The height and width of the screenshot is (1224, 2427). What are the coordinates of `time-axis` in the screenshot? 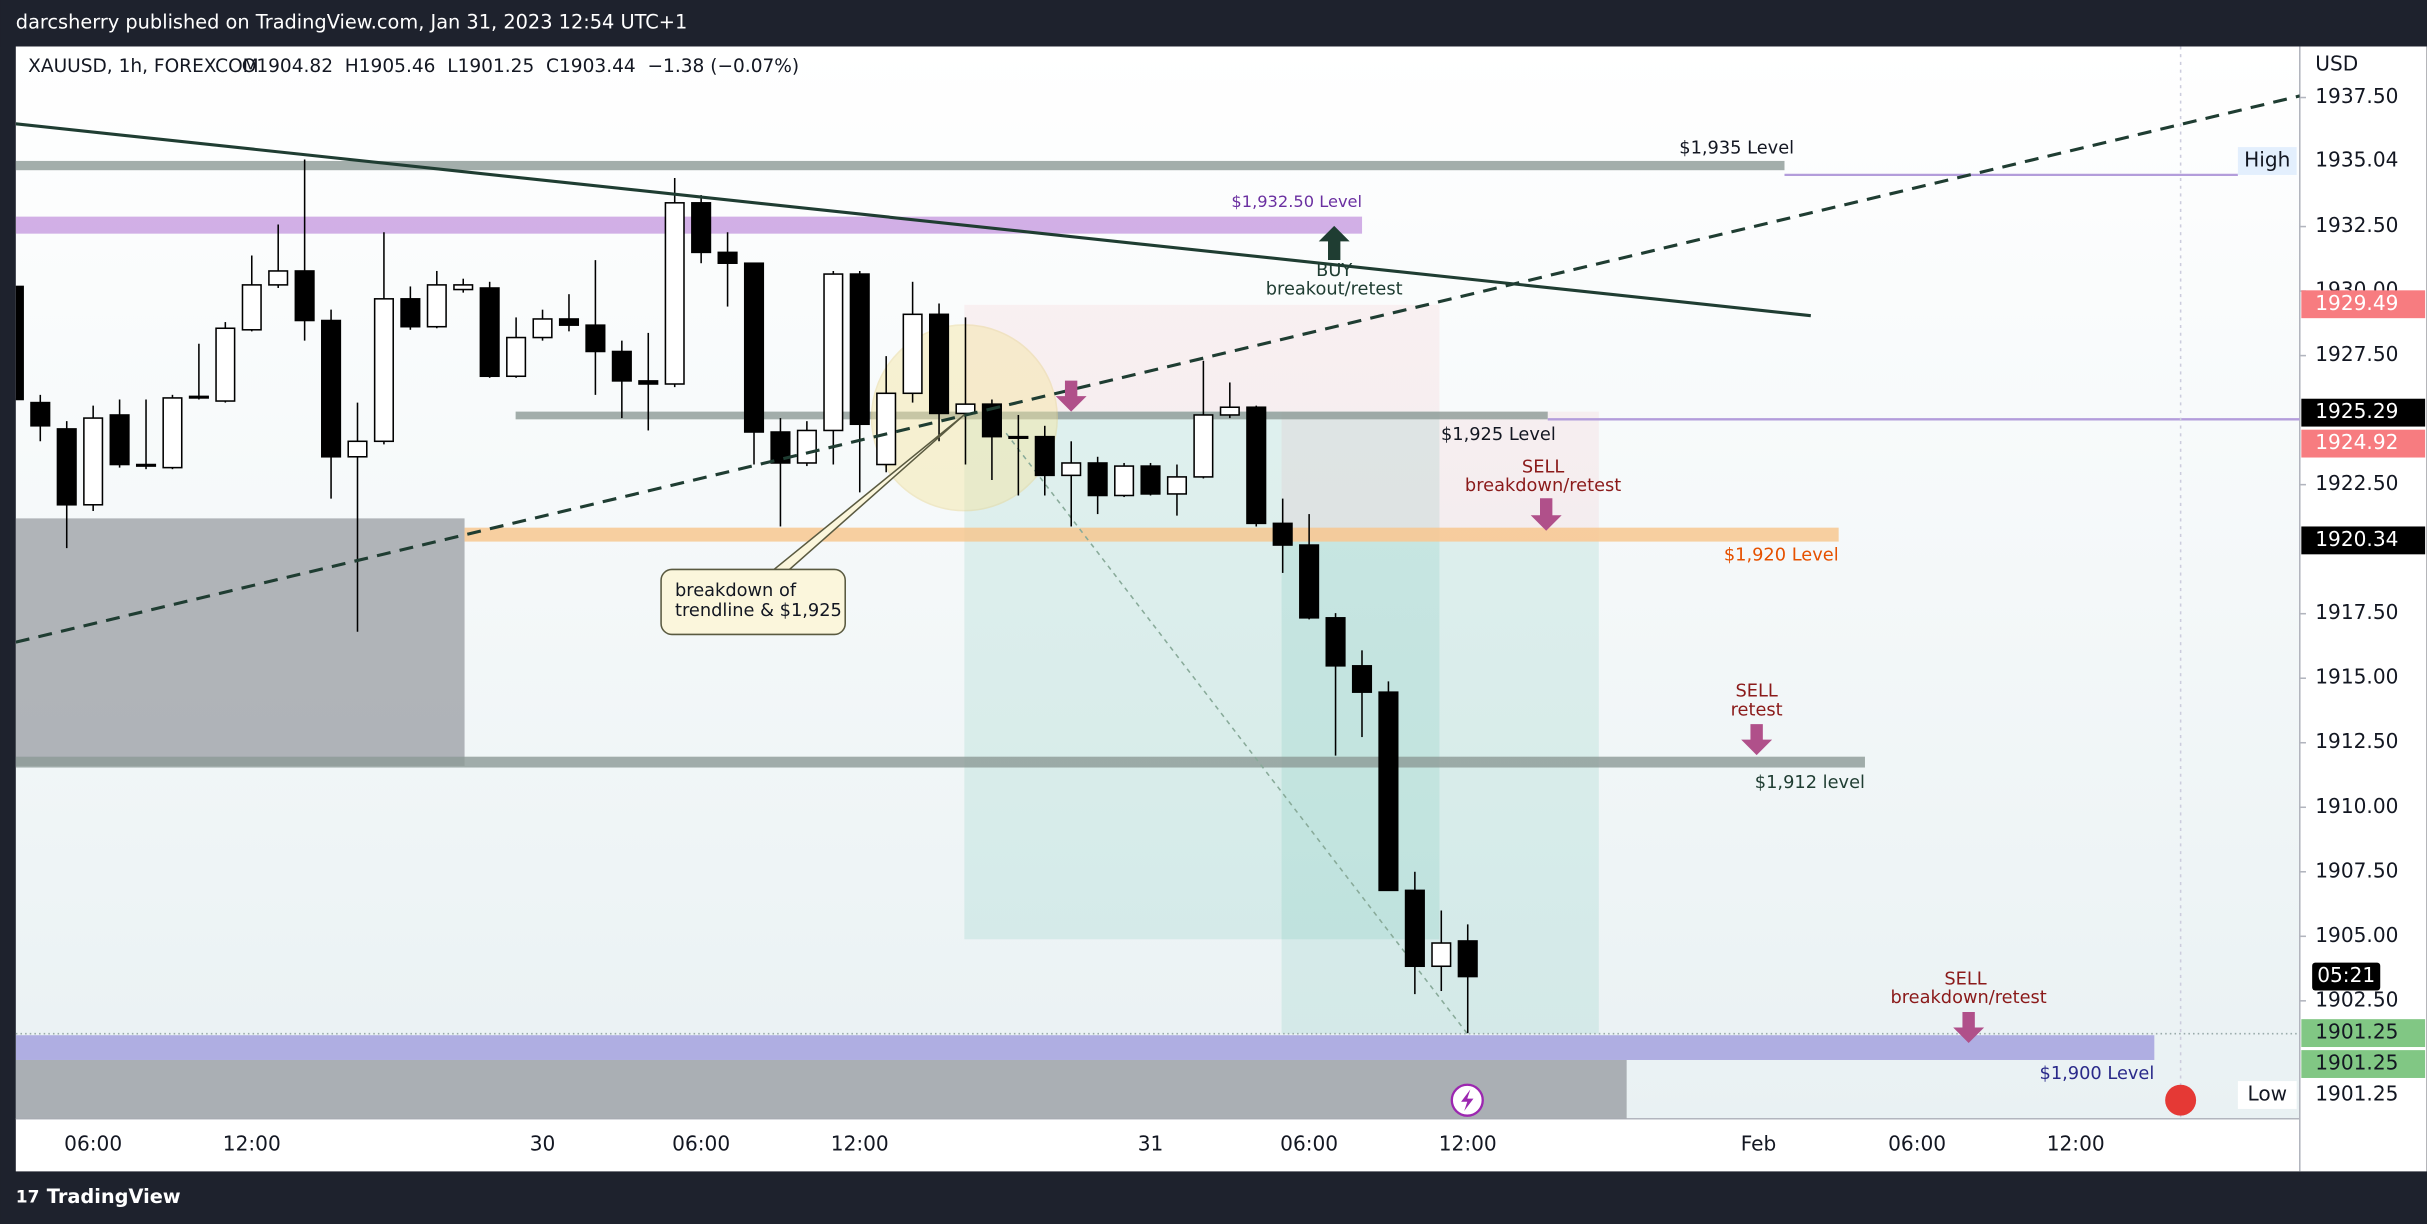 It's located at (1157, 1145).